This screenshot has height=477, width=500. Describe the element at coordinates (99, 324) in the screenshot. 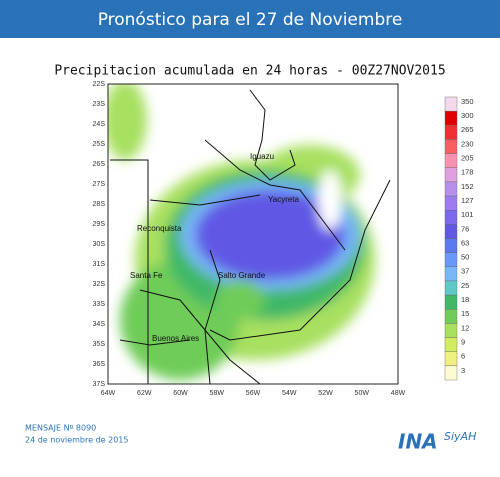

I see `lat-label: 34S` at that location.